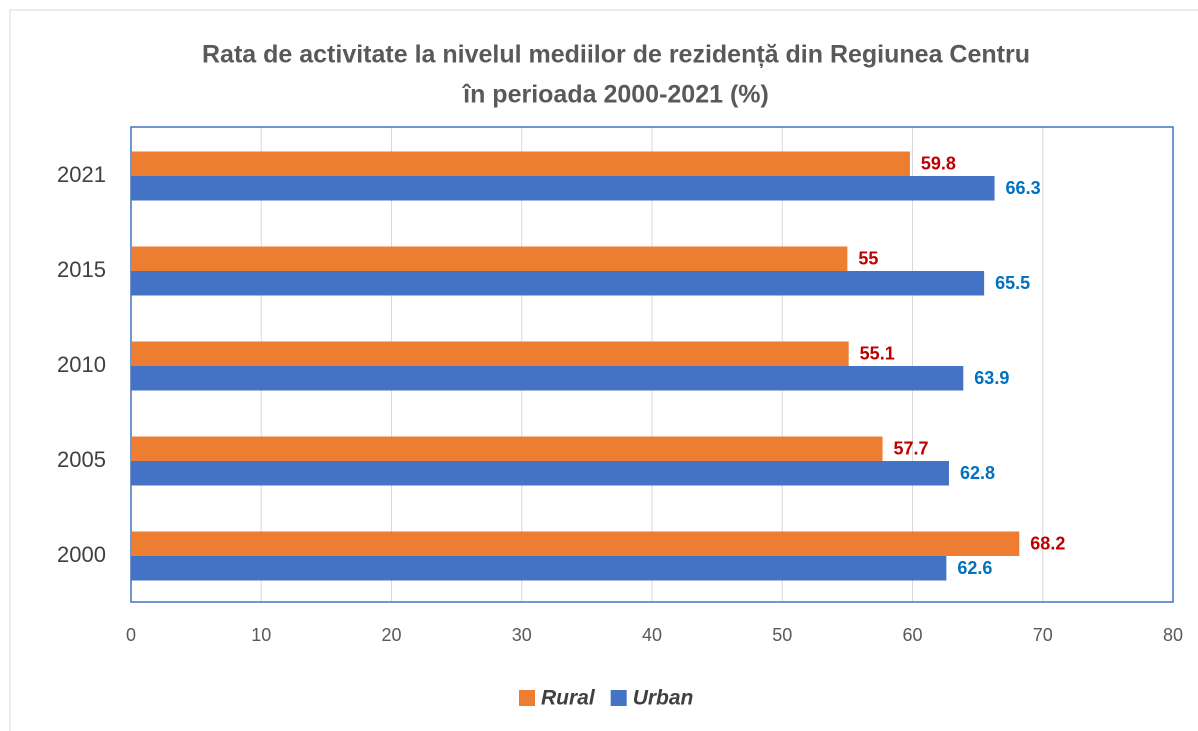 The height and width of the screenshot is (731, 1198). I want to click on y-tick-label: 2000, so click(81, 554).